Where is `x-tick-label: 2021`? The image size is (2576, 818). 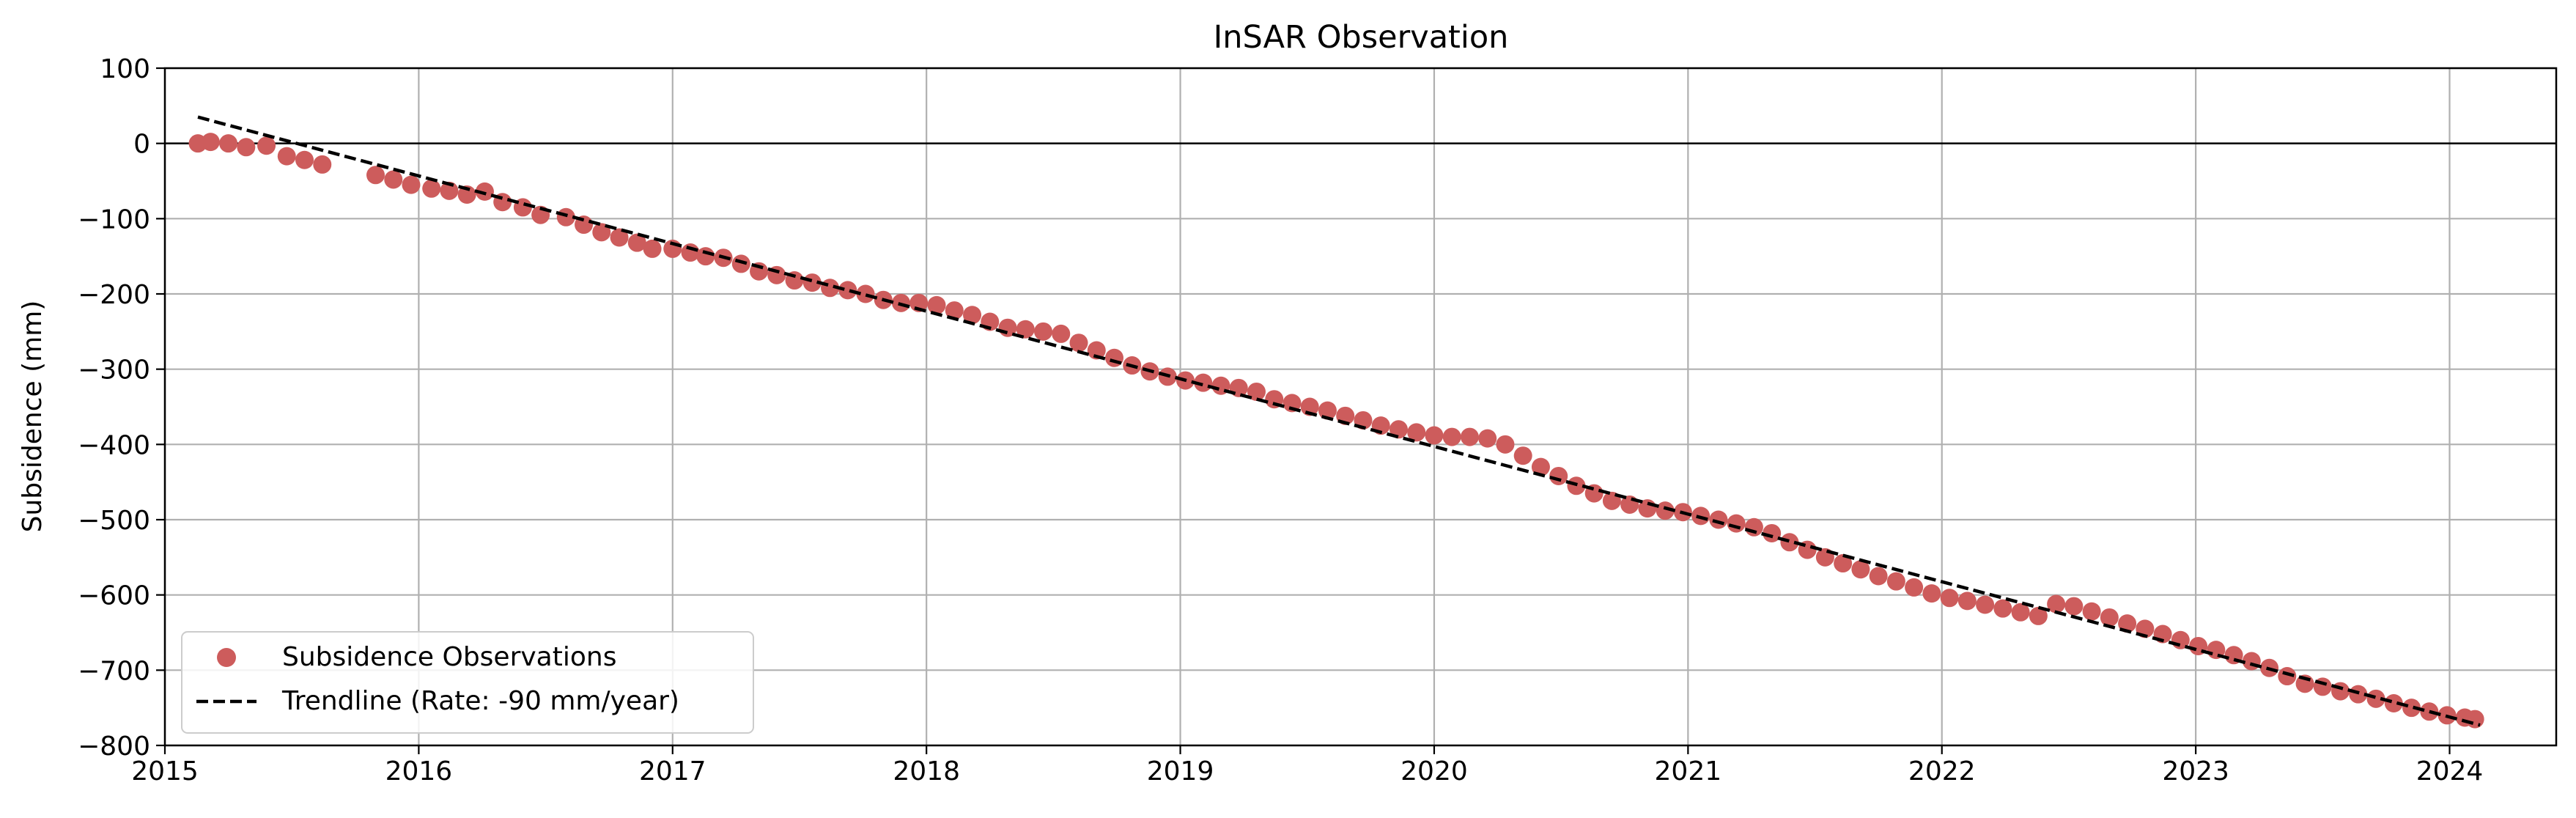
x-tick-label: 2021 is located at coordinates (1689, 771).